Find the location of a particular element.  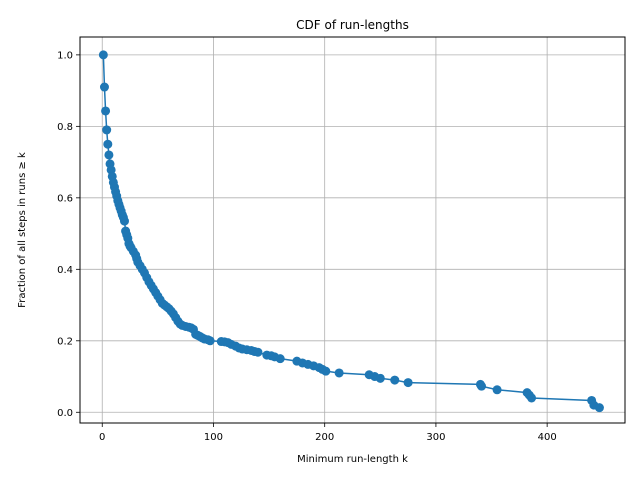

y-tick-label: 0.8 is located at coordinates (65, 127).